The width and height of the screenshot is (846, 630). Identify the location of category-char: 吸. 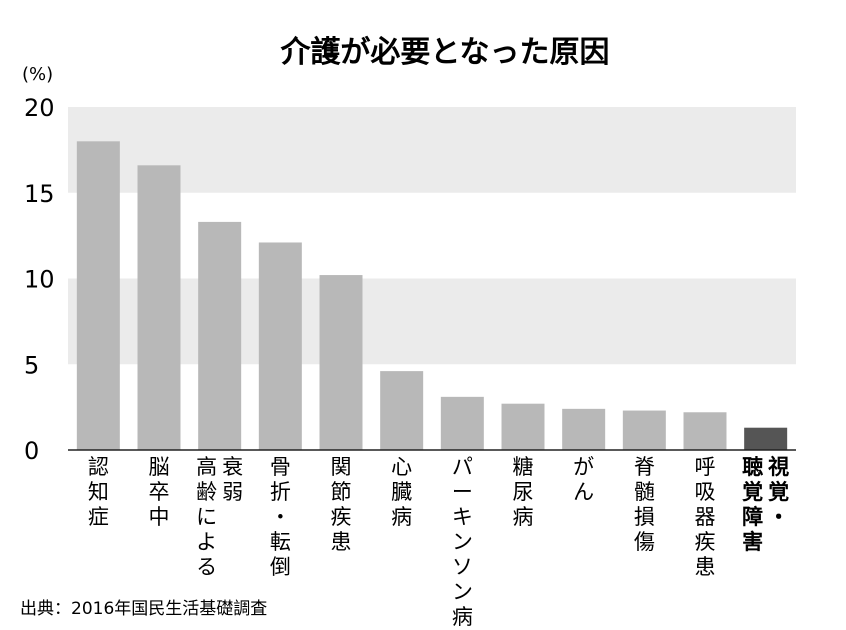
(705, 492).